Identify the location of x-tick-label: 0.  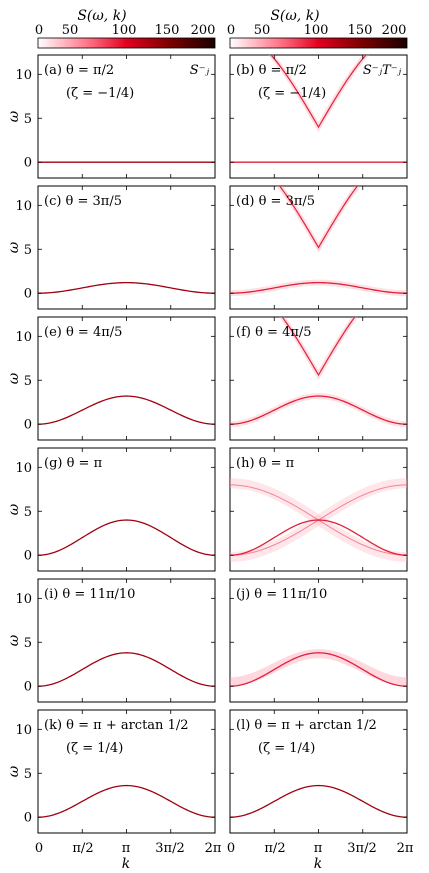
(39, 848).